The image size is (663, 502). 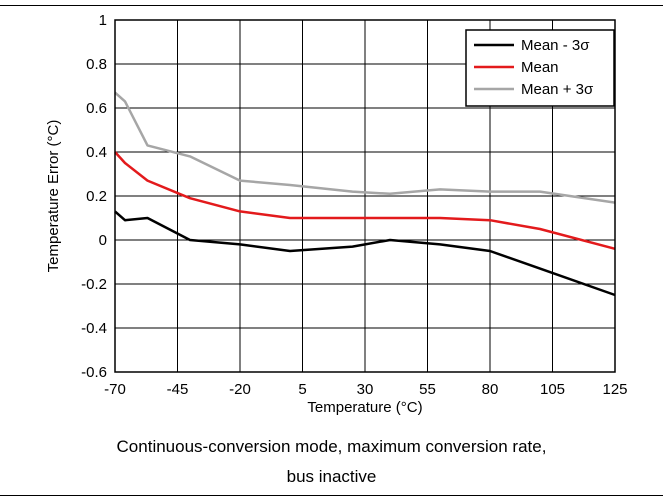 I want to click on x-tick-labels: -70 -45 -20 5 30 55 80 105 125, so click(x=365, y=389).